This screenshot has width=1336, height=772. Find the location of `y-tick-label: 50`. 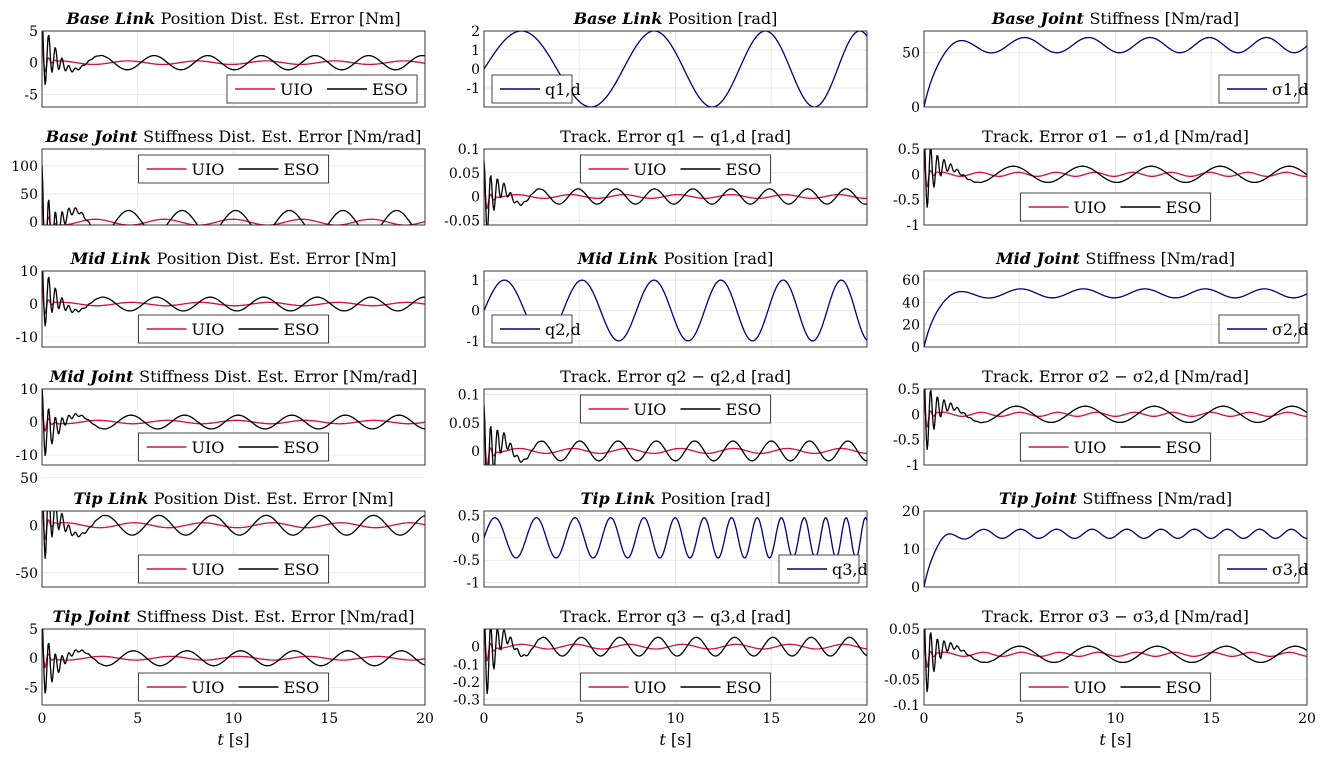

y-tick-label: 50 is located at coordinates (29, 195).